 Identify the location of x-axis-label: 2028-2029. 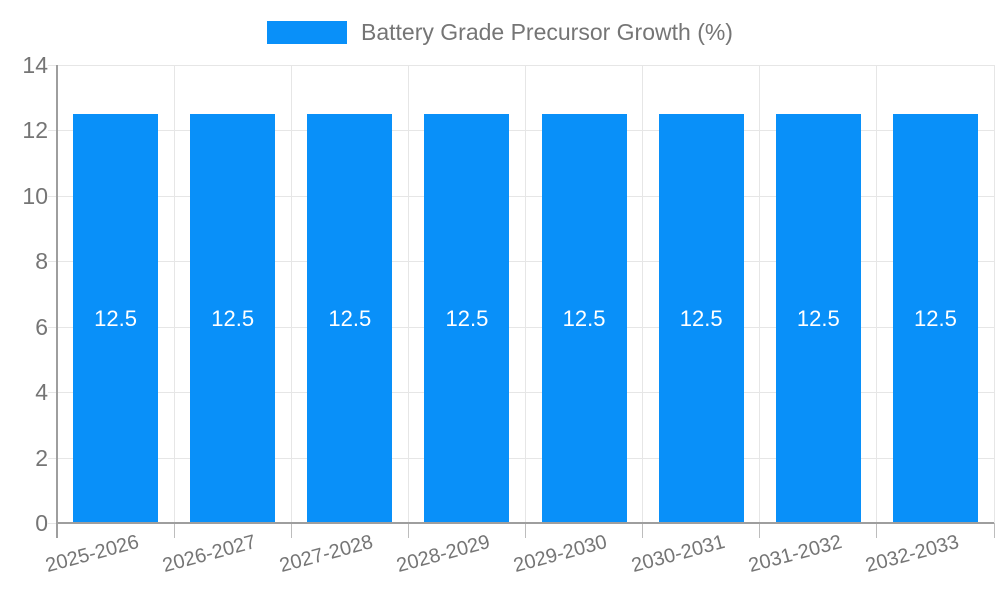
(443, 554).